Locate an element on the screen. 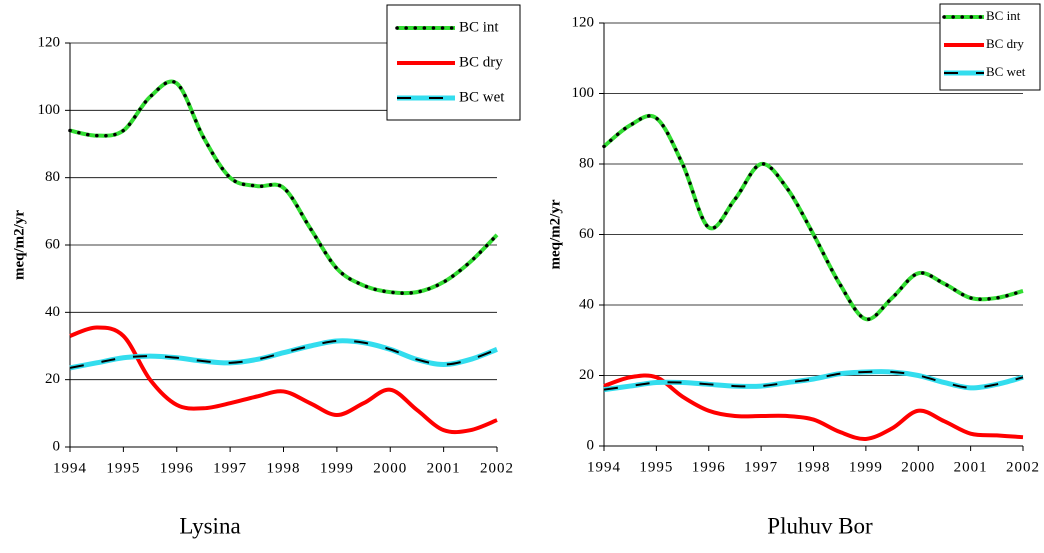 This screenshot has height=553, width=1044. chart-caption: Lysina is located at coordinates (209, 525).